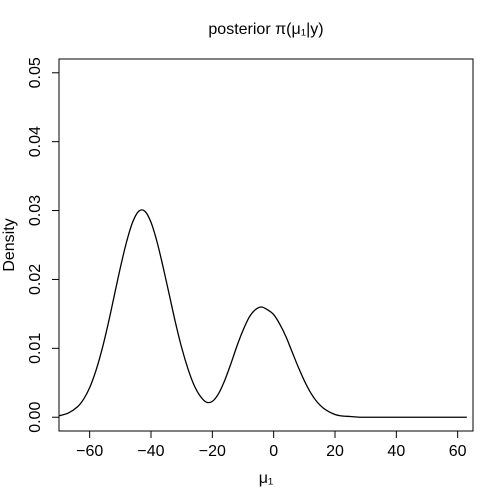 The image size is (504, 504). Describe the element at coordinates (335, 451) in the screenshot. I see `x-tick-label: 20` at that location.